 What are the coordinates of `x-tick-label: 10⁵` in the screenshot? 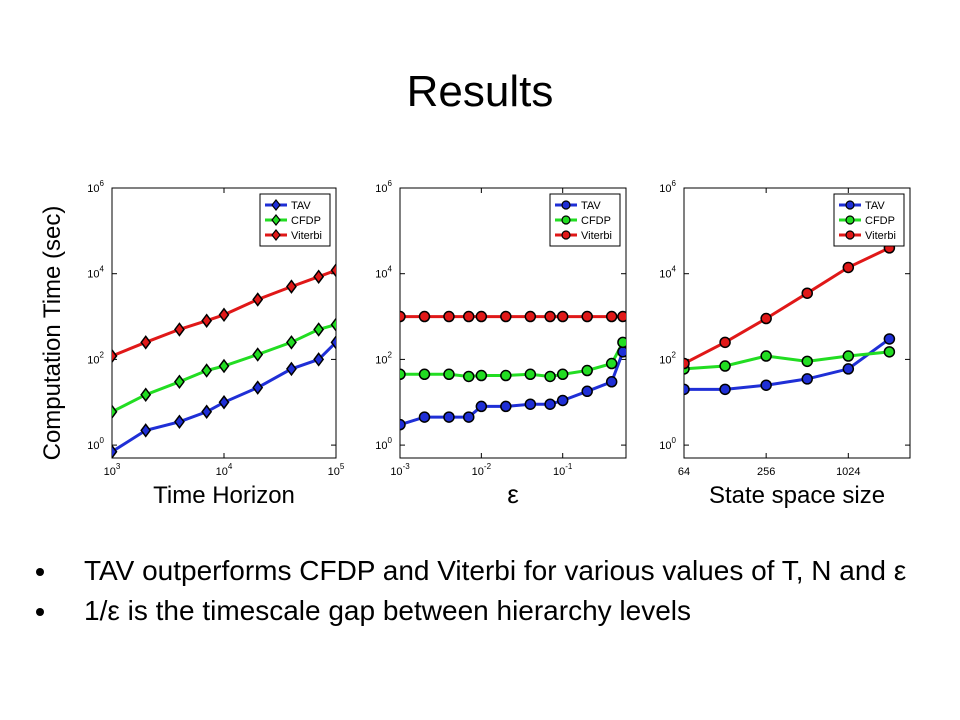 It's located at (336, 470).